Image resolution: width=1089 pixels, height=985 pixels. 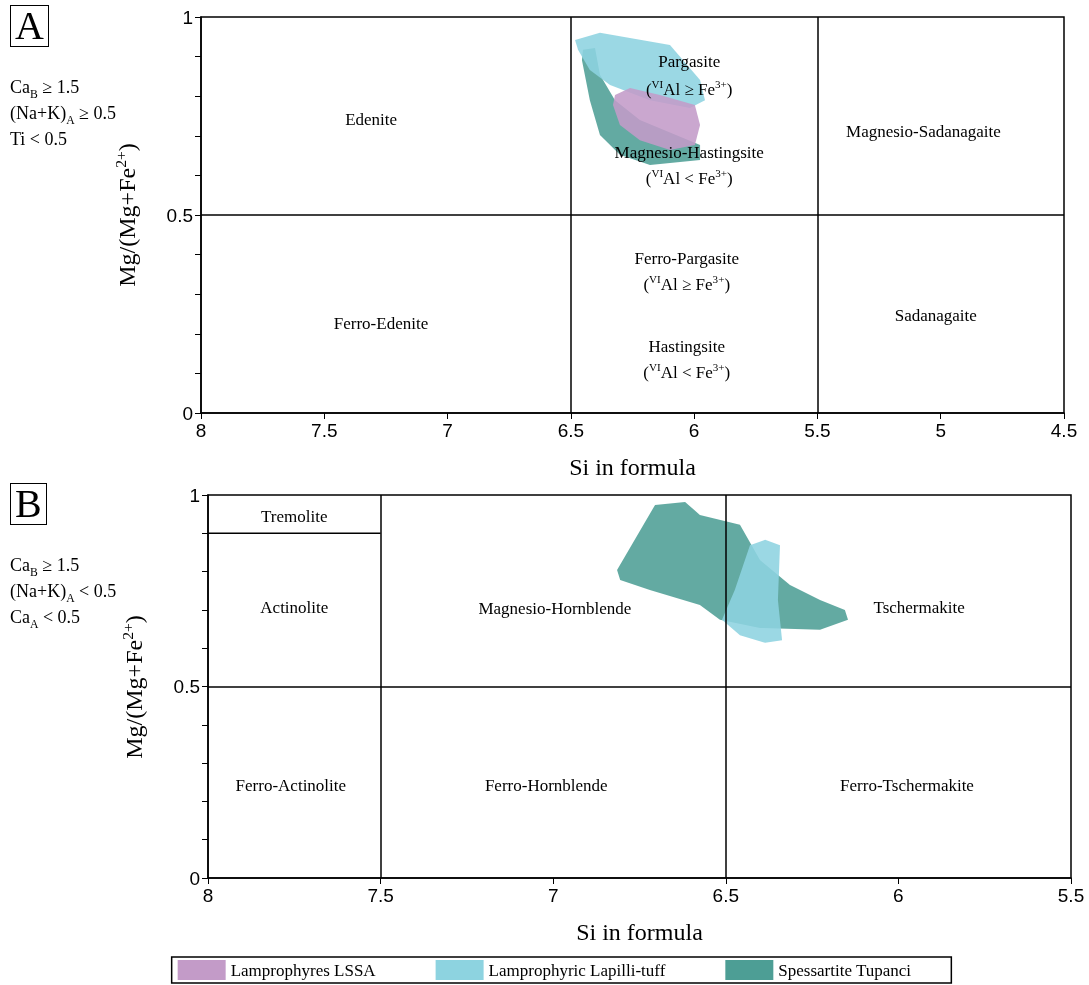 What do you see at coordinates (29, 25) in the screenshot?
I see `chart-title: A` at bounding box center [29, 25].